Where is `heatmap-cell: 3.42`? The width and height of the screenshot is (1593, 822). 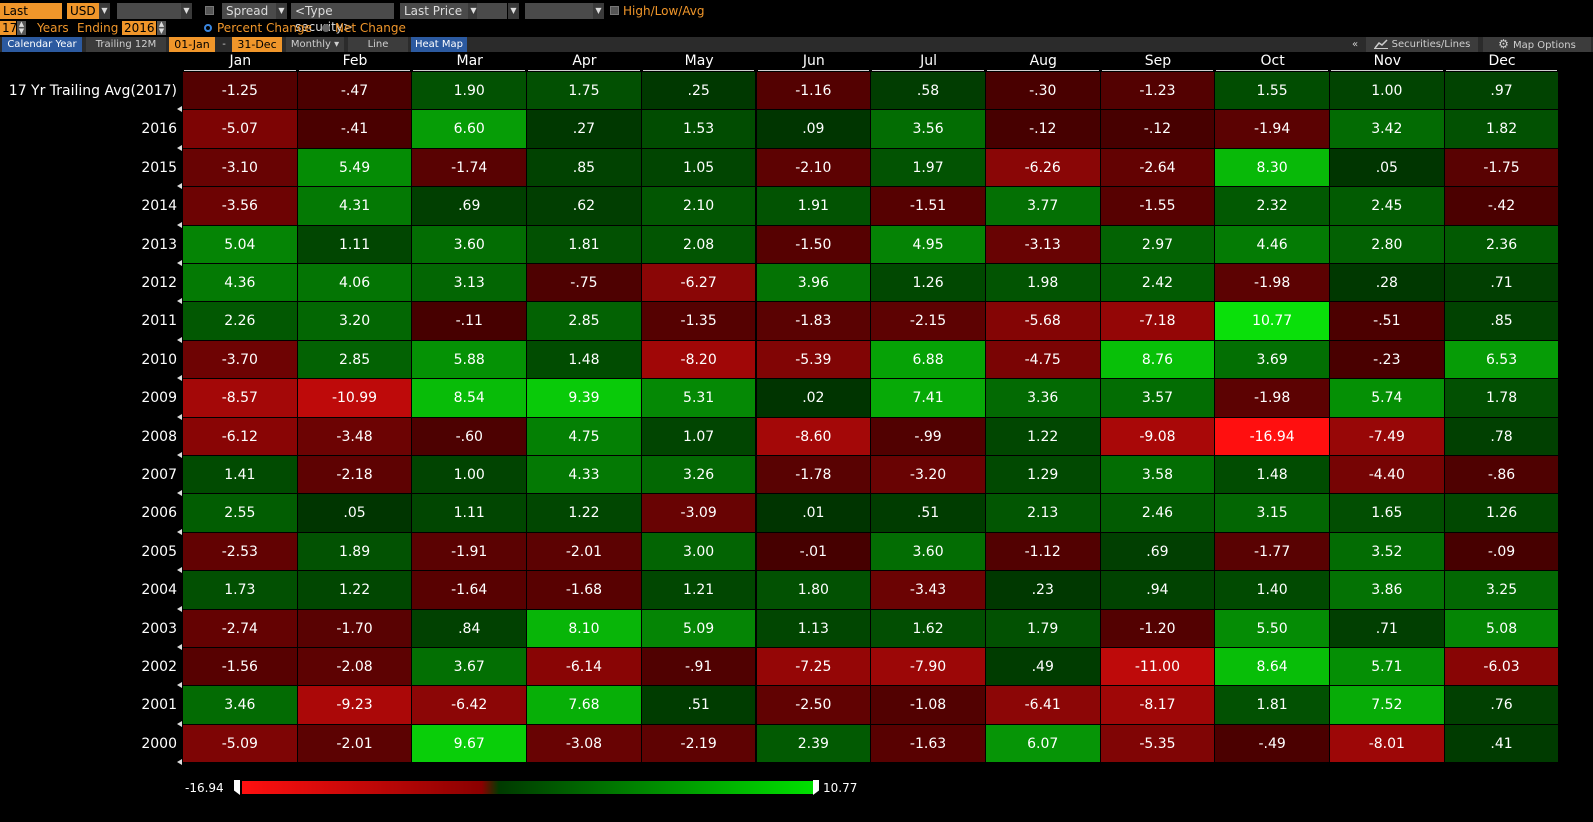
heatmap-cell: 3.42 is located at coordinates (1387, 129).